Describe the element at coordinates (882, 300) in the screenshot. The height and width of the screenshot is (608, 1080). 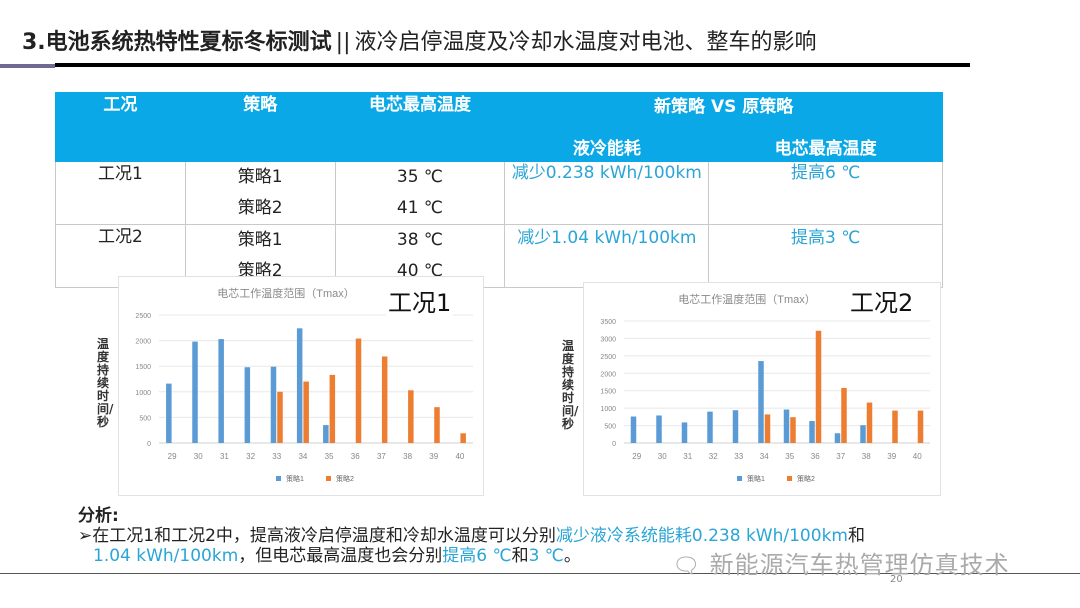
I see `chart-tag-condition-2: 工况2` at that location.